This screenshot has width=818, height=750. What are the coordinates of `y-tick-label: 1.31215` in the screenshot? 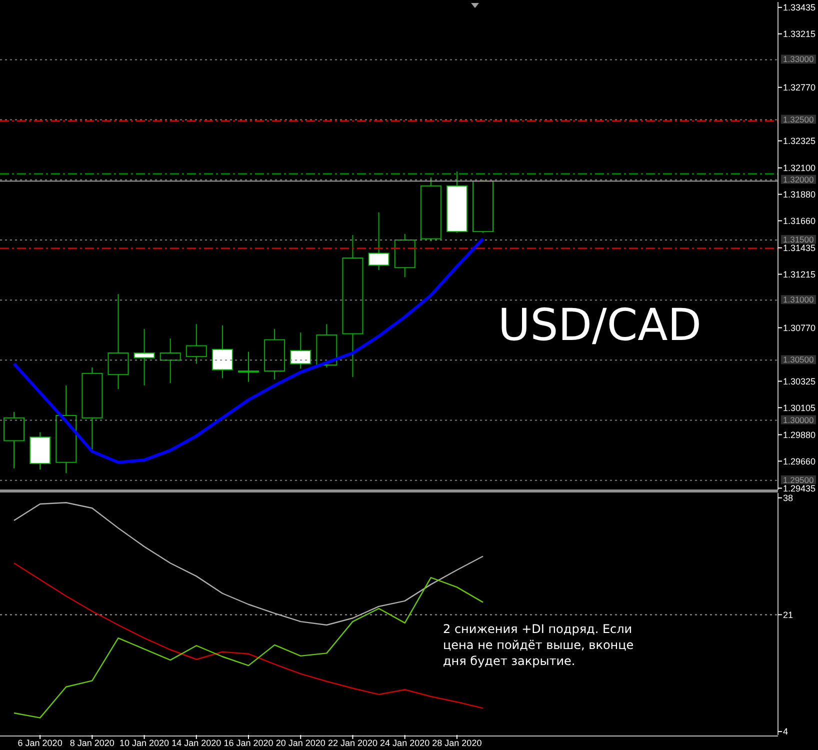 It's located at (799, 274).